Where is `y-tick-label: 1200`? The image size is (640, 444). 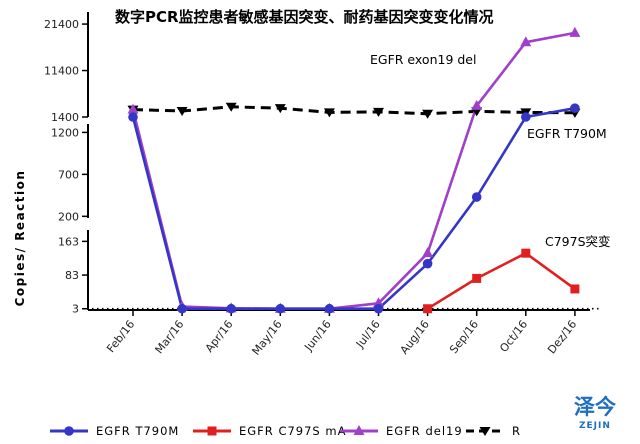 y-tick-label: 1200 is located at coordinates (65, 132).